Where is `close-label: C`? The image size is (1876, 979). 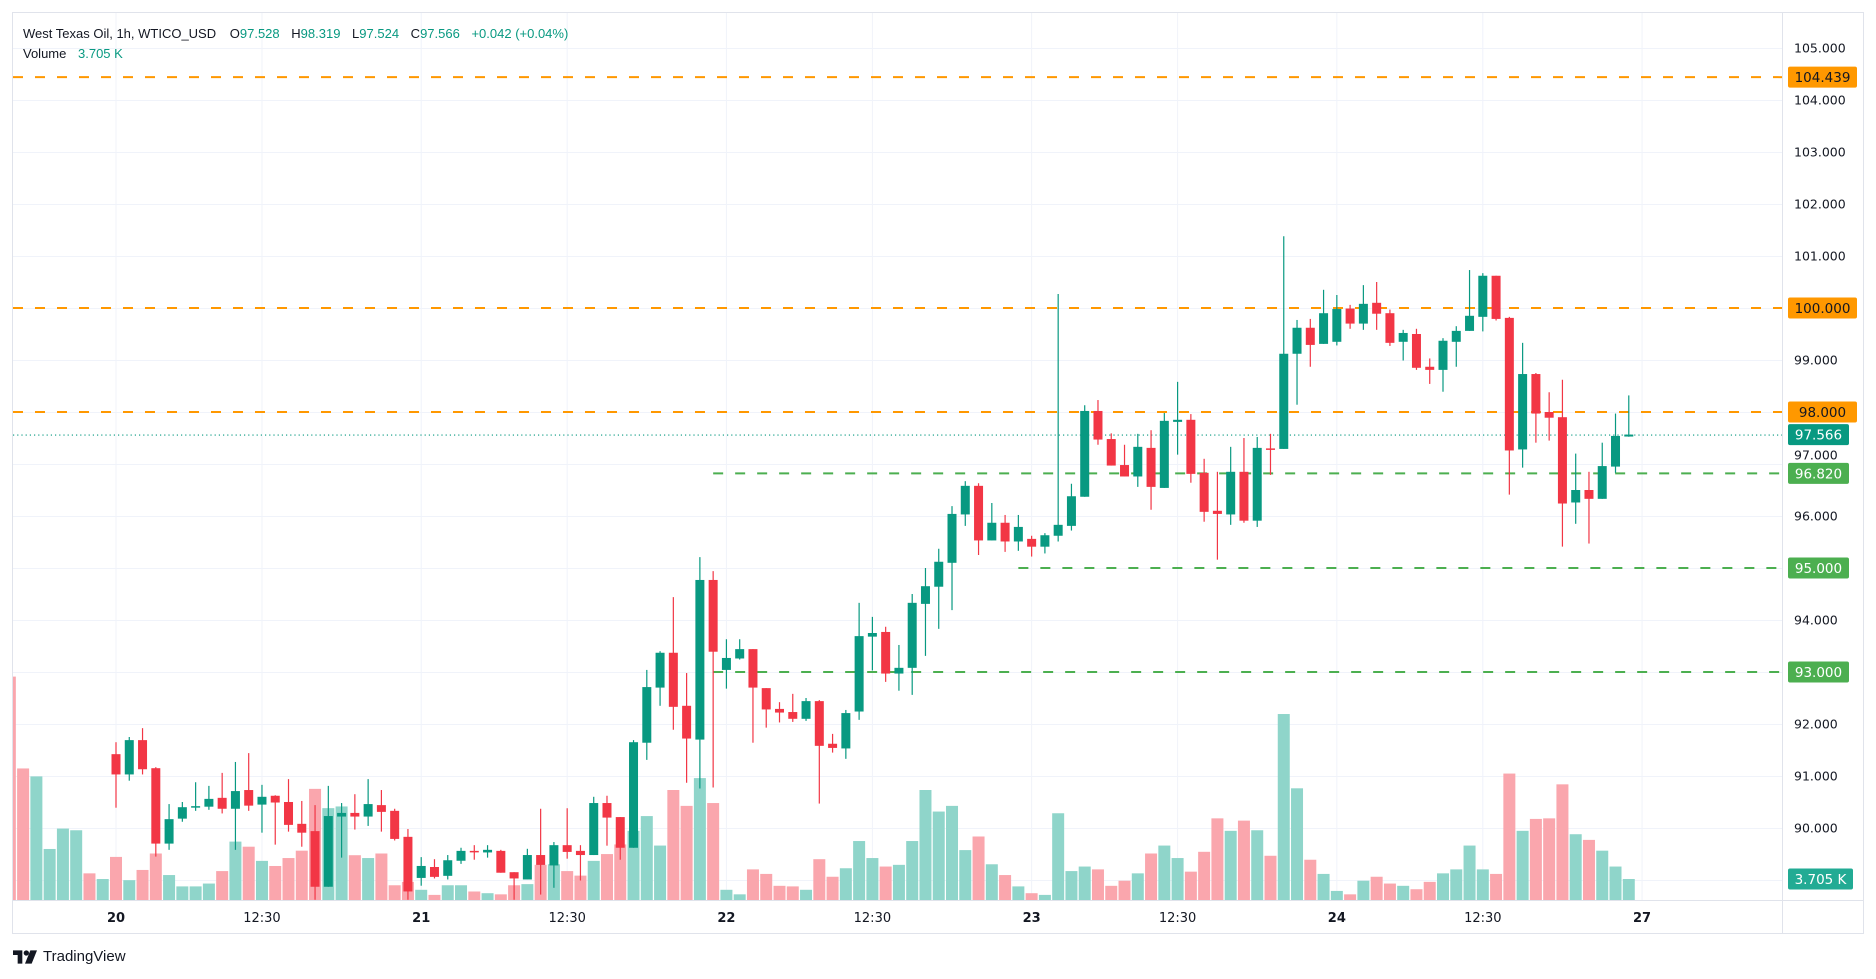
close-label: C is located at coordinates (415, 33).